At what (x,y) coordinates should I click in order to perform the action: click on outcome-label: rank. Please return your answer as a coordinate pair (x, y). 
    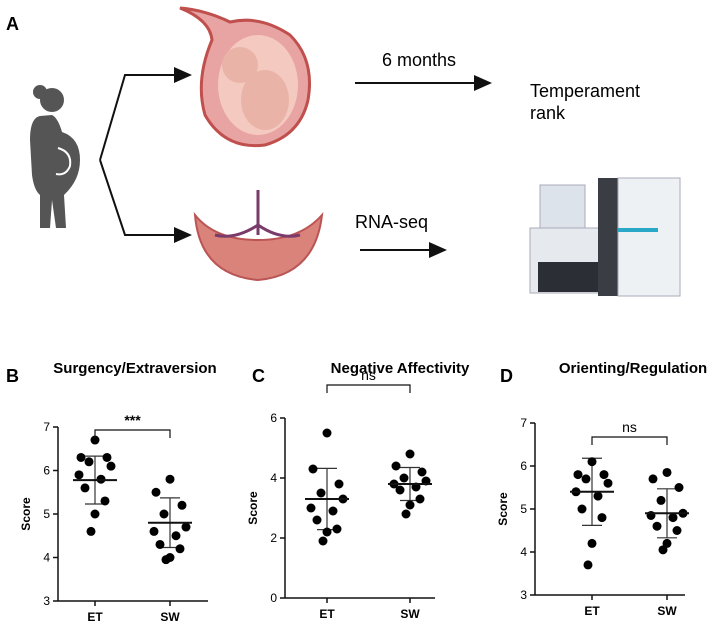
    Looking at the image, I should click on (548, 113).